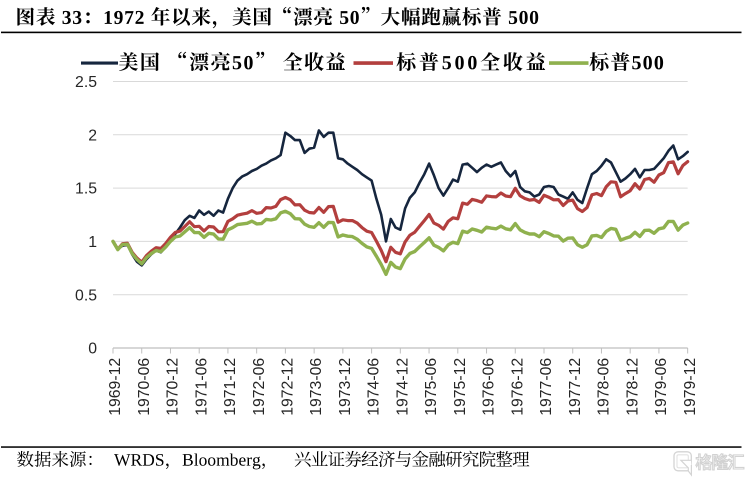 The width and height of the screenshot is (748, 478). I want to click on svg-text: 0.5, so click(86, 295).